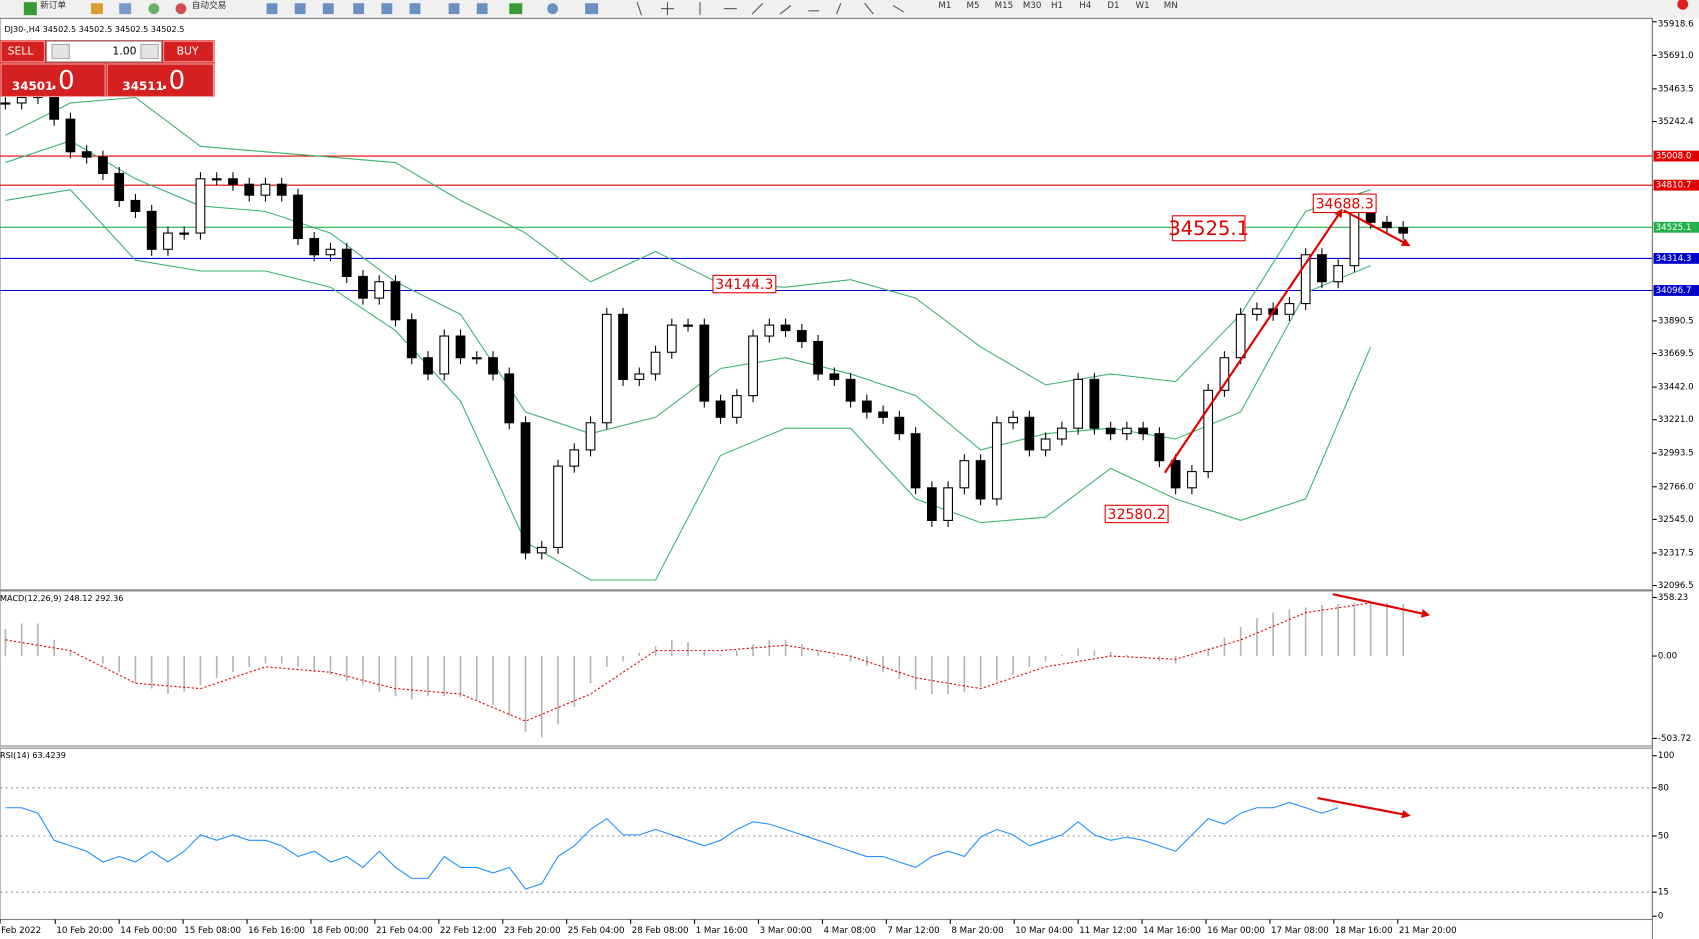 The height and width of the screenshot is (939, 1699). I want to click on new-order-button: 新订单, so click(53, 5).